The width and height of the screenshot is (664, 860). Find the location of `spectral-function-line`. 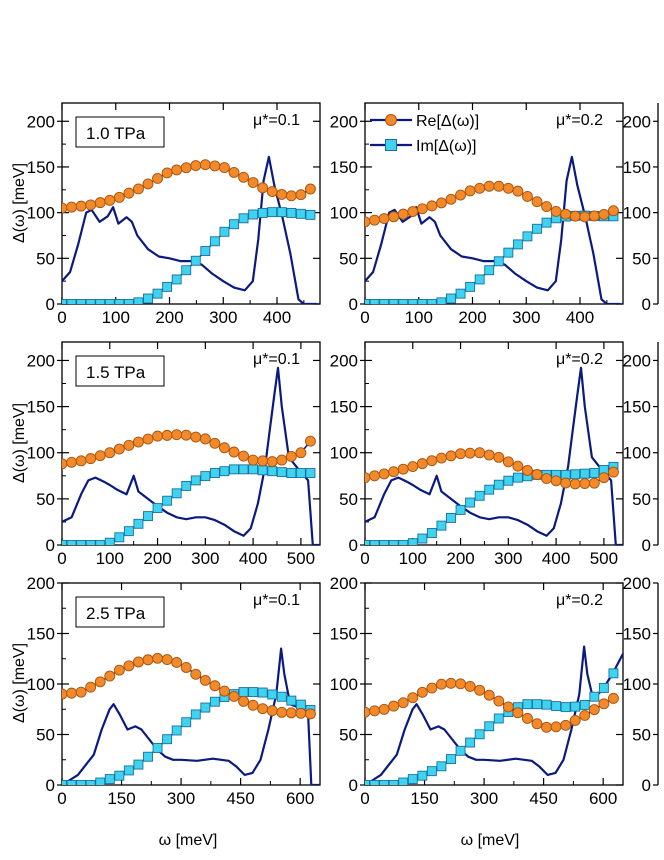

spectral-function-line is located at coordinates (493, 229).